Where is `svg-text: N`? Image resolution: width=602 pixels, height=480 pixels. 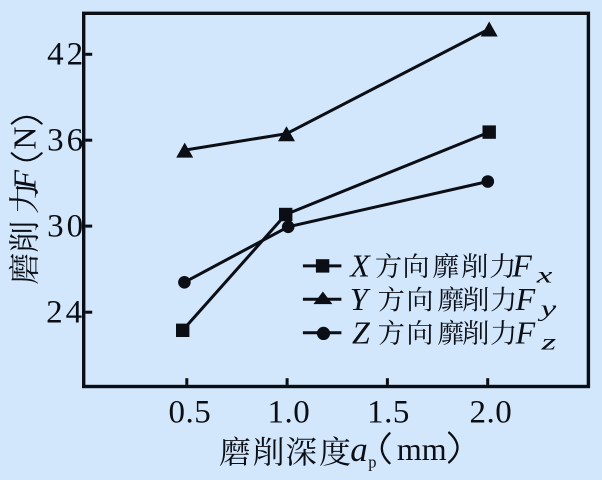 svg-text: N is located at coordinates (25, 137).